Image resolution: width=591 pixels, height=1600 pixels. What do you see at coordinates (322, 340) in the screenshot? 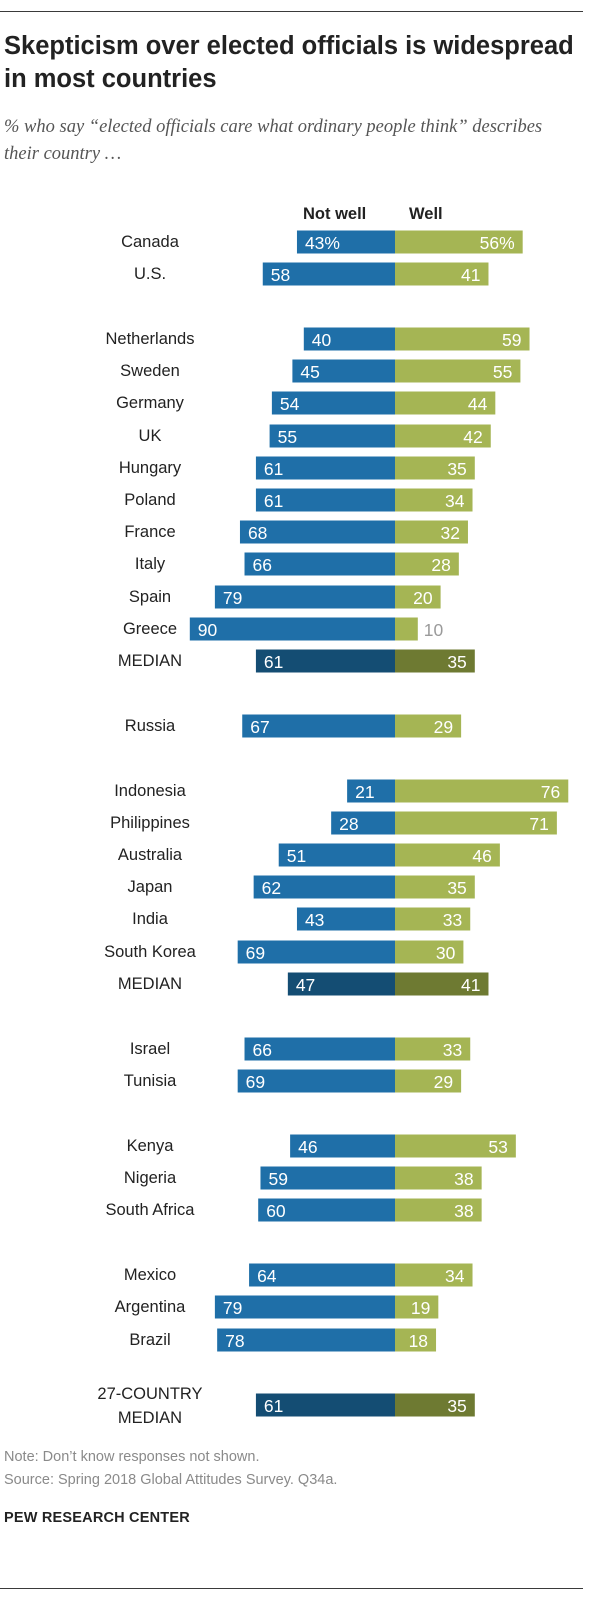
I see `not-well-value: 40` at bounding box center [322, 340].